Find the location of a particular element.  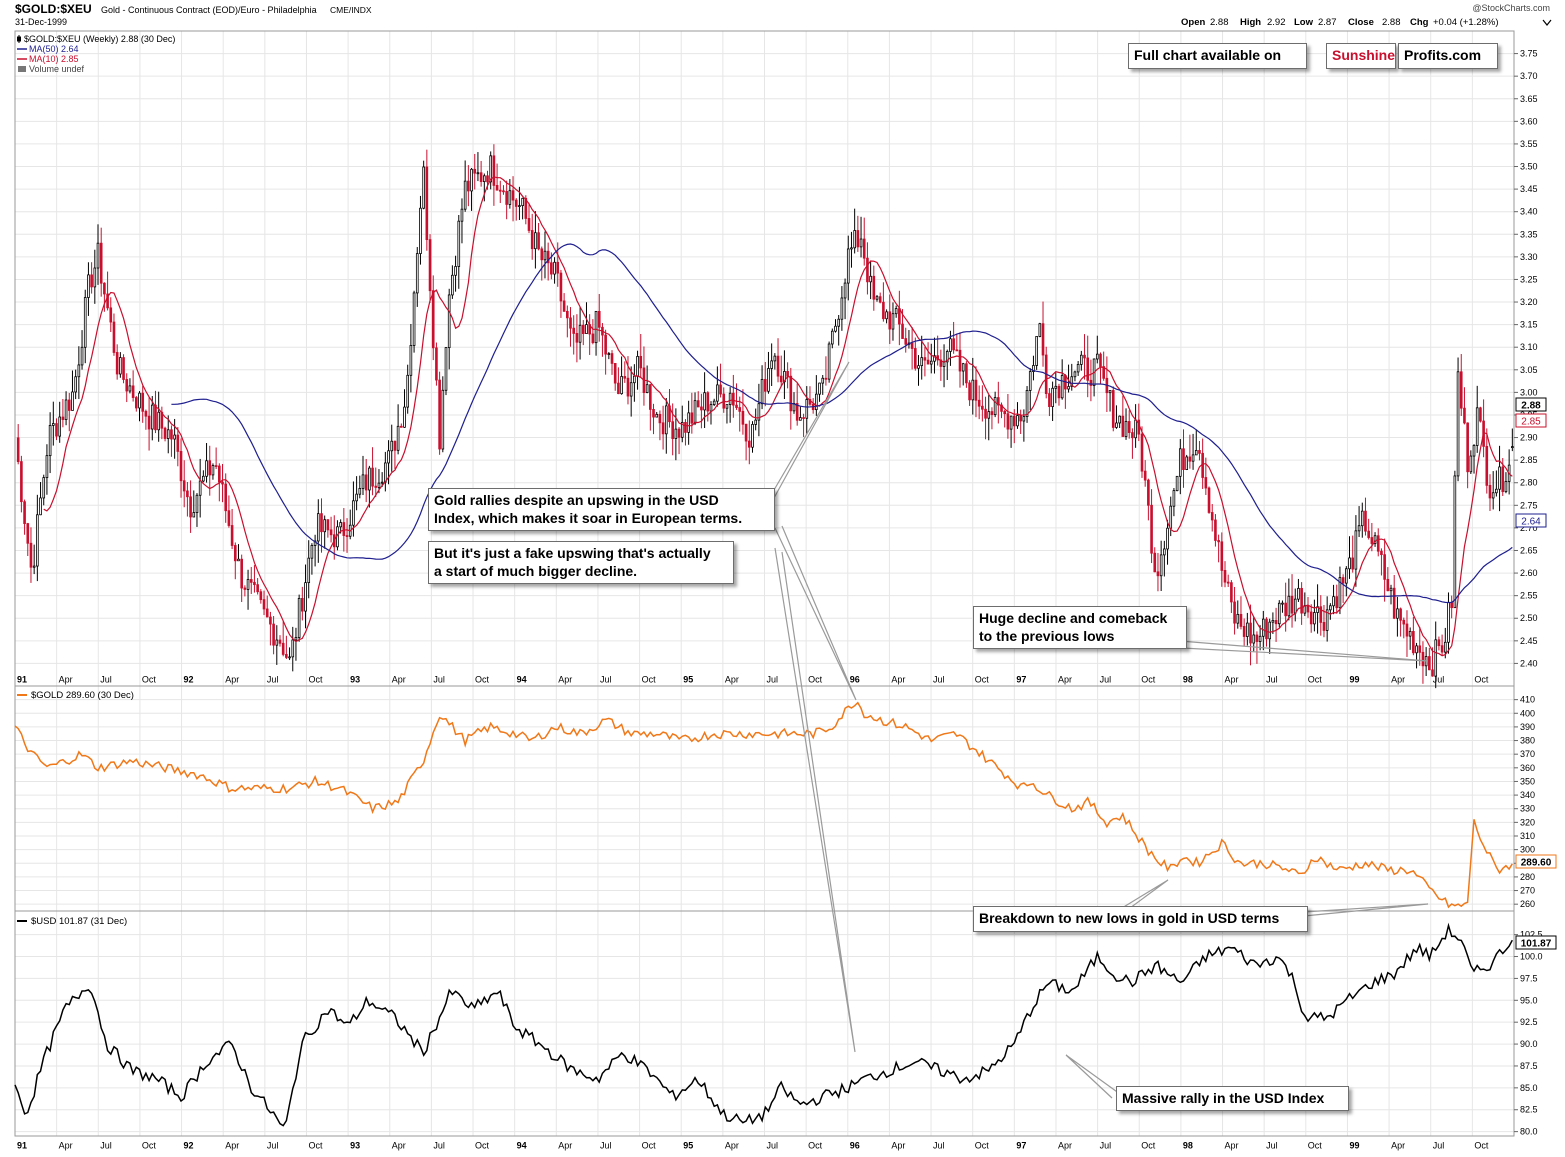

profits-callout: Profits.com is located at coordinates (1448, 56).